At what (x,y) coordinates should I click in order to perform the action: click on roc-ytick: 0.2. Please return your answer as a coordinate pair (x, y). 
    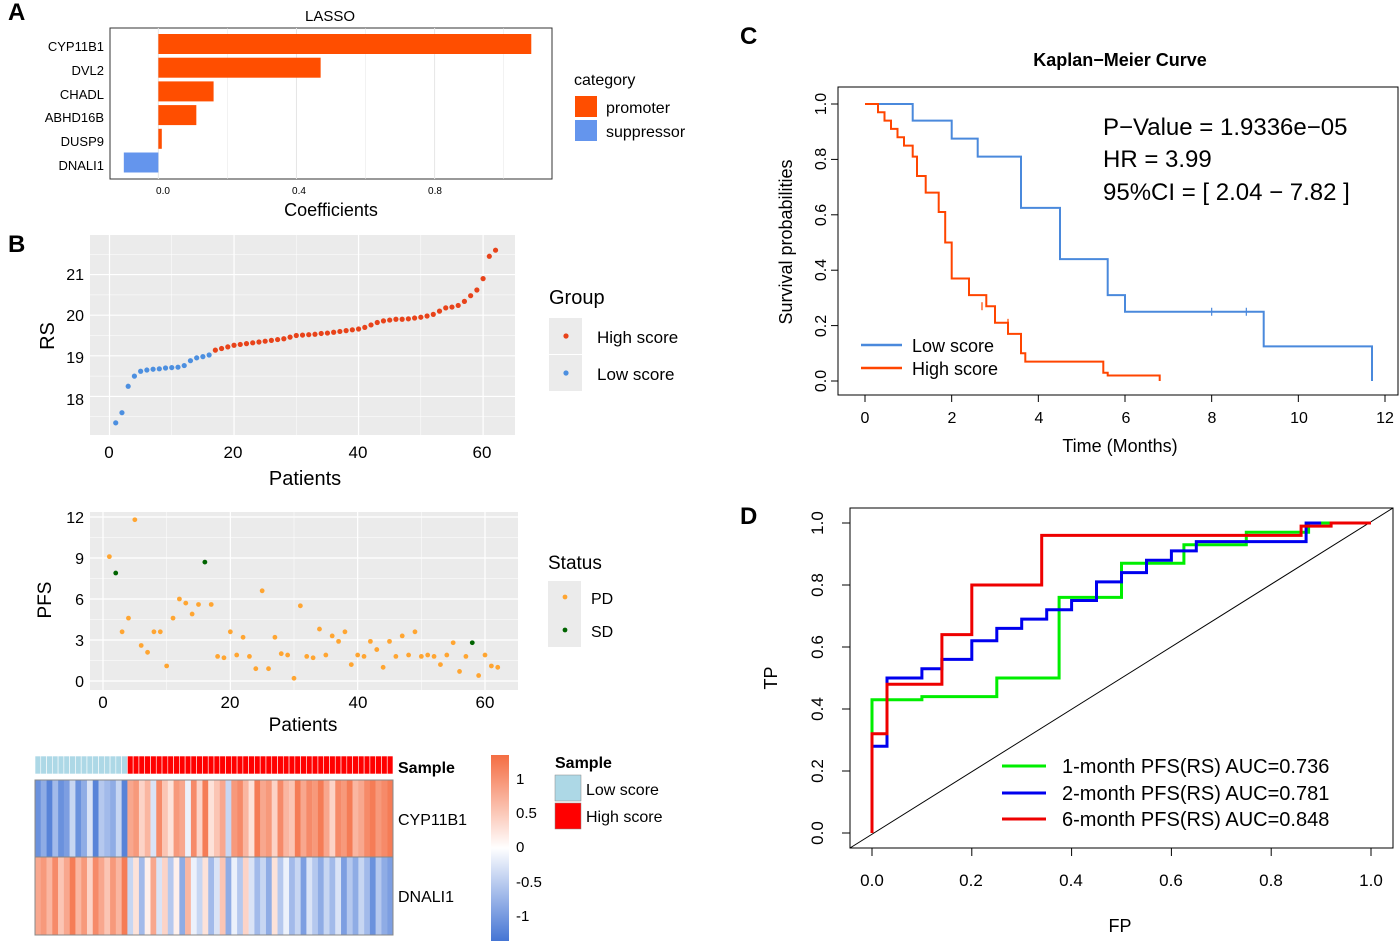
    Looking at the image, I should click on (817, 771).